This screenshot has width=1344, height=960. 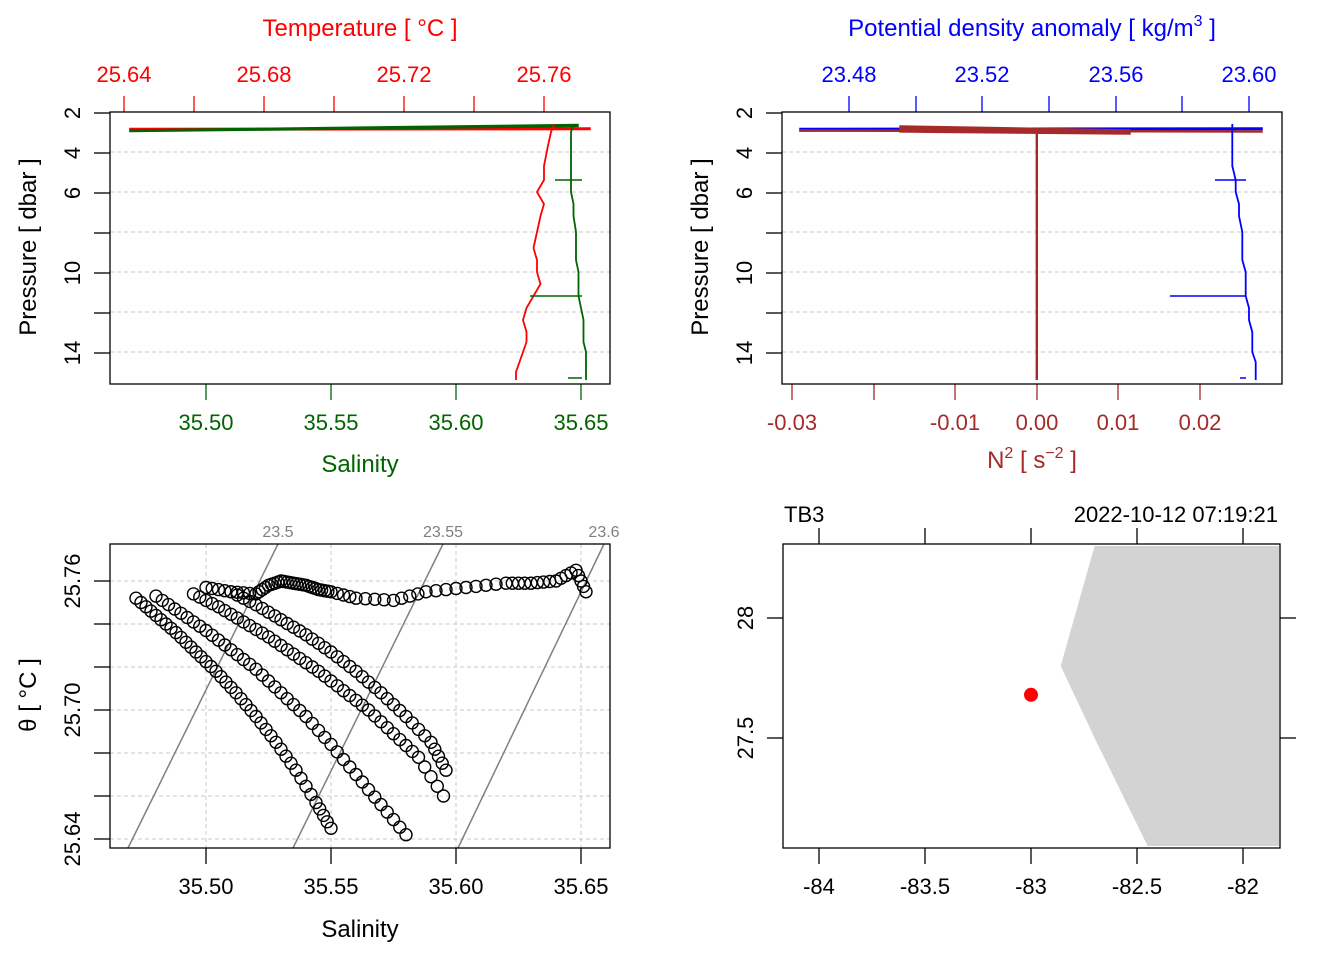 What do you see at coordinates (330, 886) in the screenshot?
I see `salinity-tick-label: 35.55` at bounding box center [330, 886].